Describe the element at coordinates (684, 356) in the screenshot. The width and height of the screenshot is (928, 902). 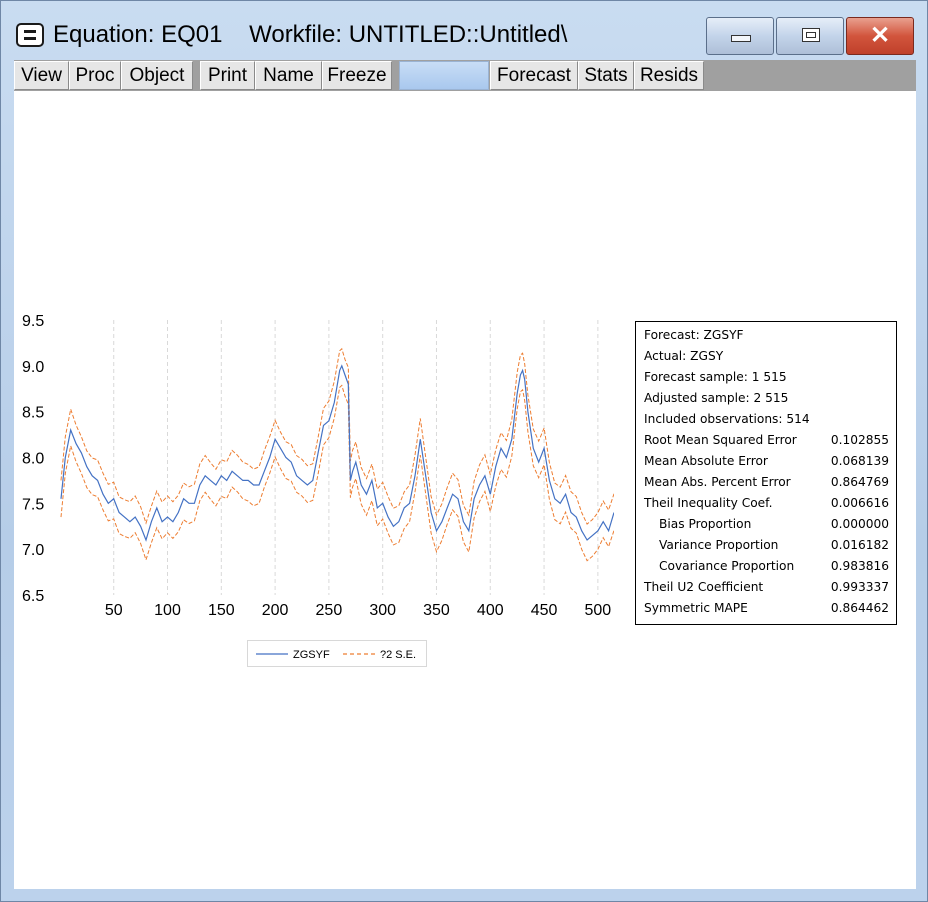
I see `stat-actual: Actual: ZGSY` at that location.